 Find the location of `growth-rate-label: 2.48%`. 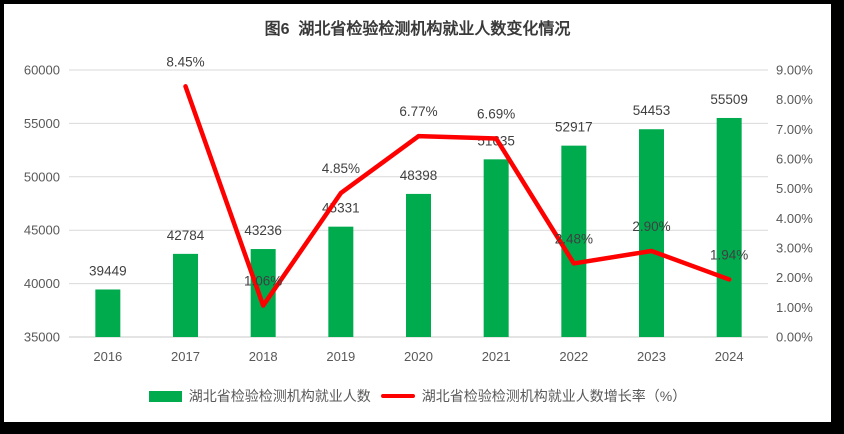

growth-rate-label: 2.48% is located at coordinates (574, 238).